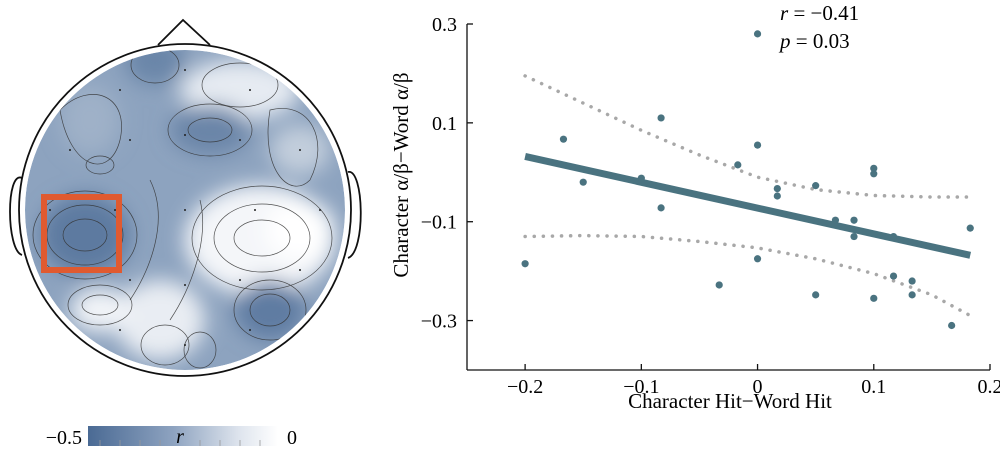 The image size is (1000, 450). What do you see at coordinates (823, 13) in the screenshot?
I see `stat-r-value: = −0.41` at bounding box center [823, 13].